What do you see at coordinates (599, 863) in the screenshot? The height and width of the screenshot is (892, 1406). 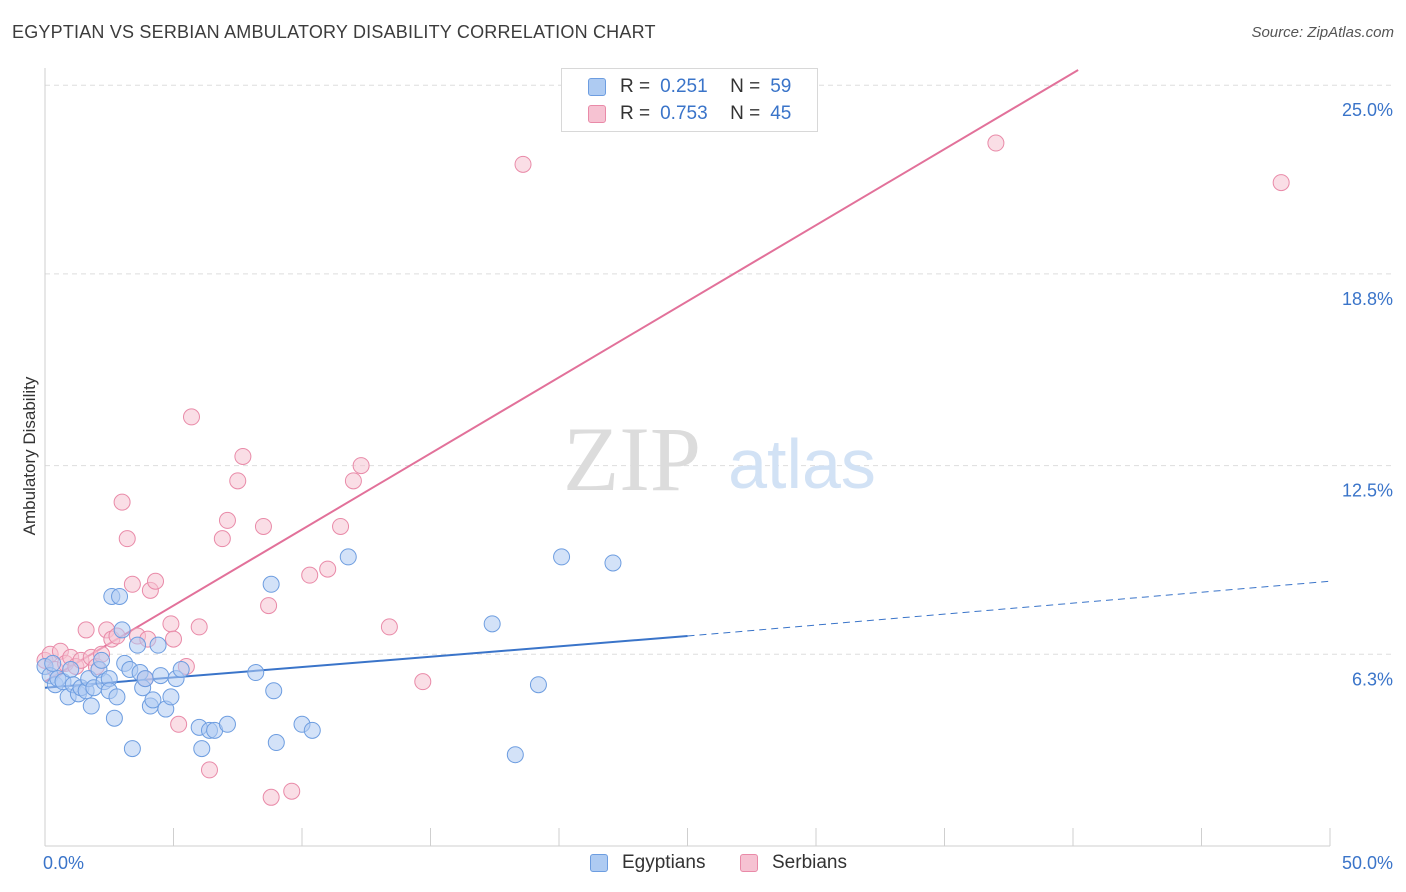 I see `egyptians-legend-swatch` at bounding box center [599, 863].